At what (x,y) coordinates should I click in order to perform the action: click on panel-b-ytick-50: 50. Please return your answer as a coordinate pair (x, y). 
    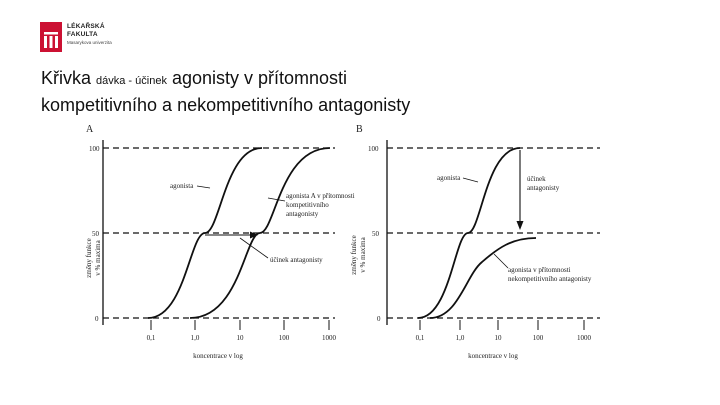
    Looking at the image, I should click on (376, 234).